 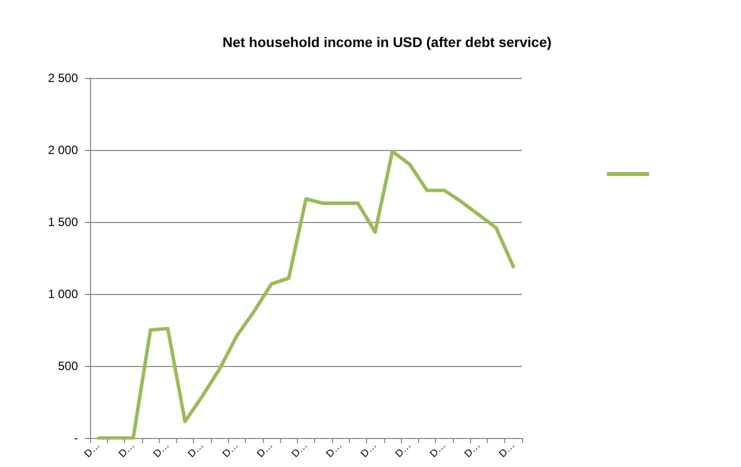 I want to click on y-tick-label: -, so click(x=76, y=438).